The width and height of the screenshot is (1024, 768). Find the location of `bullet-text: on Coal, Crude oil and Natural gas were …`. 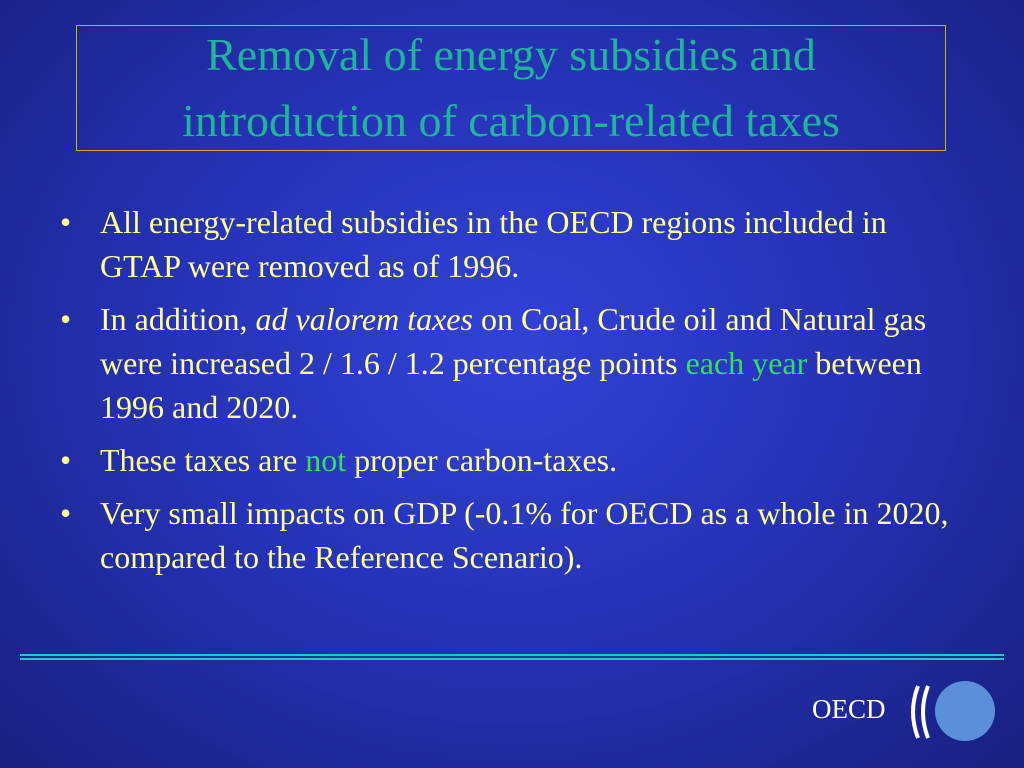

bullet-text: on Coal, Crude oil and Natural gas were … is located at coordinates (513, 341).